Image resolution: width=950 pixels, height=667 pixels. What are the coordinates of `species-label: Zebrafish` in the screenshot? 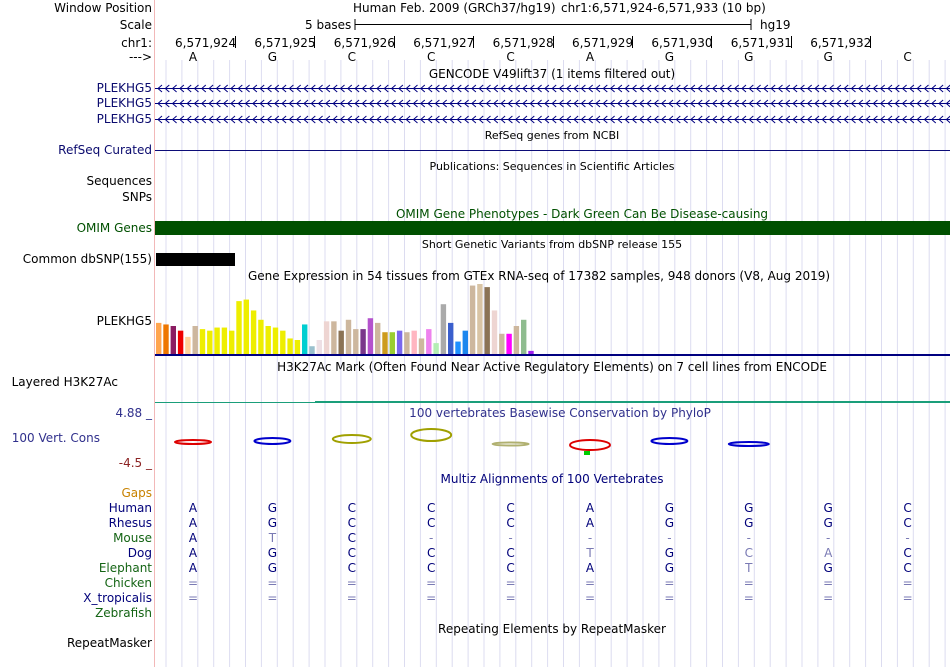 It's located at (123, 613).